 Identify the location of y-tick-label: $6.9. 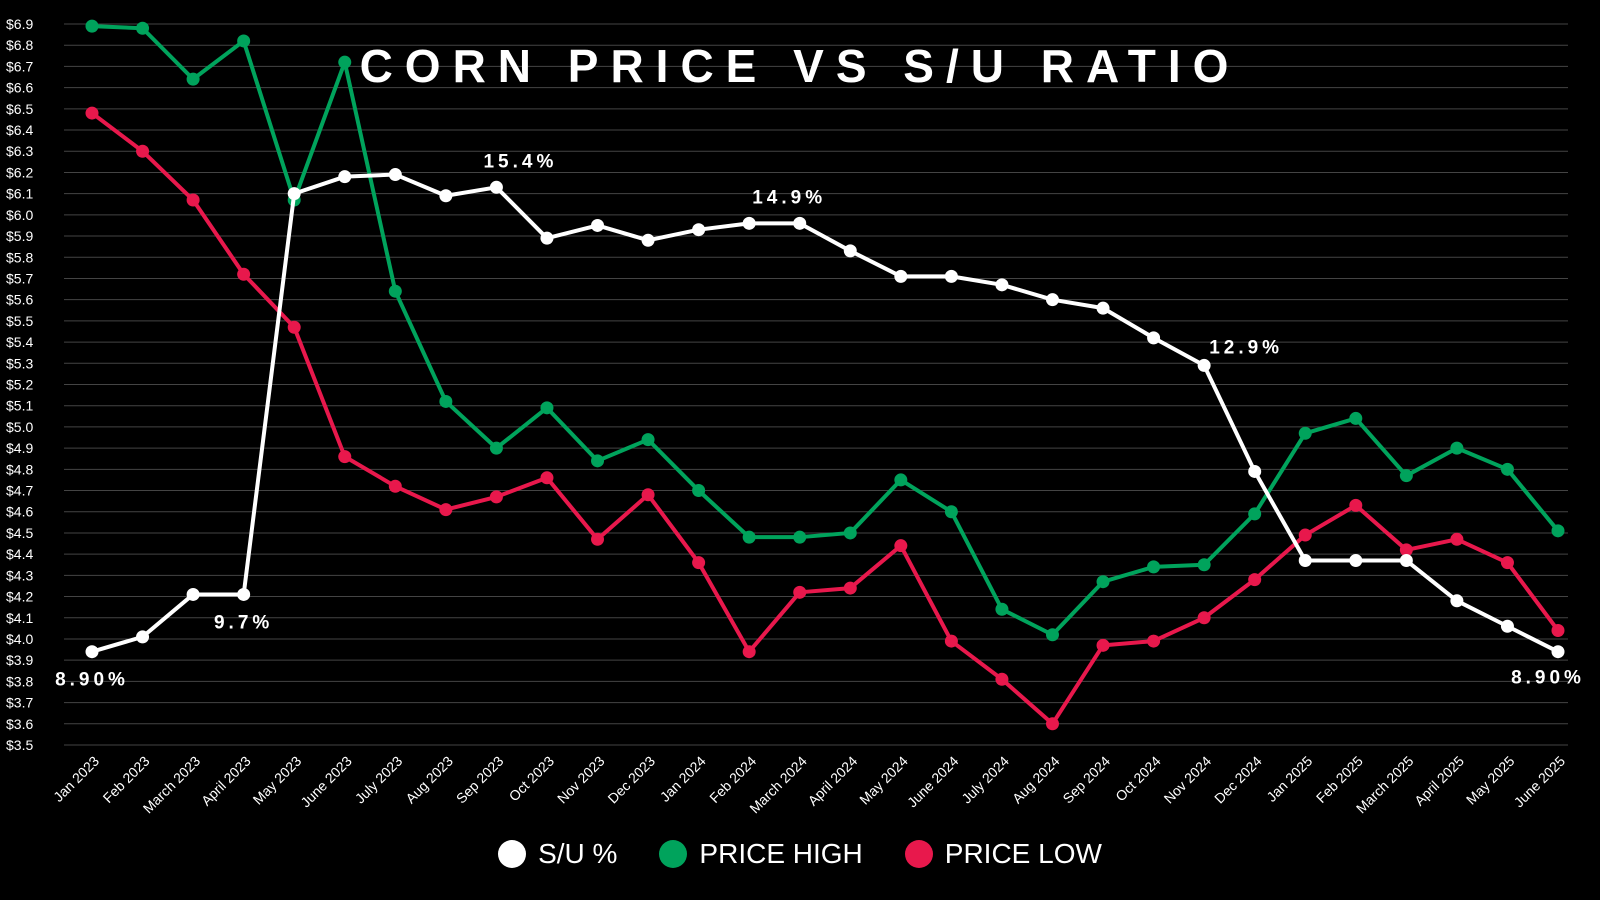
(19, 24).